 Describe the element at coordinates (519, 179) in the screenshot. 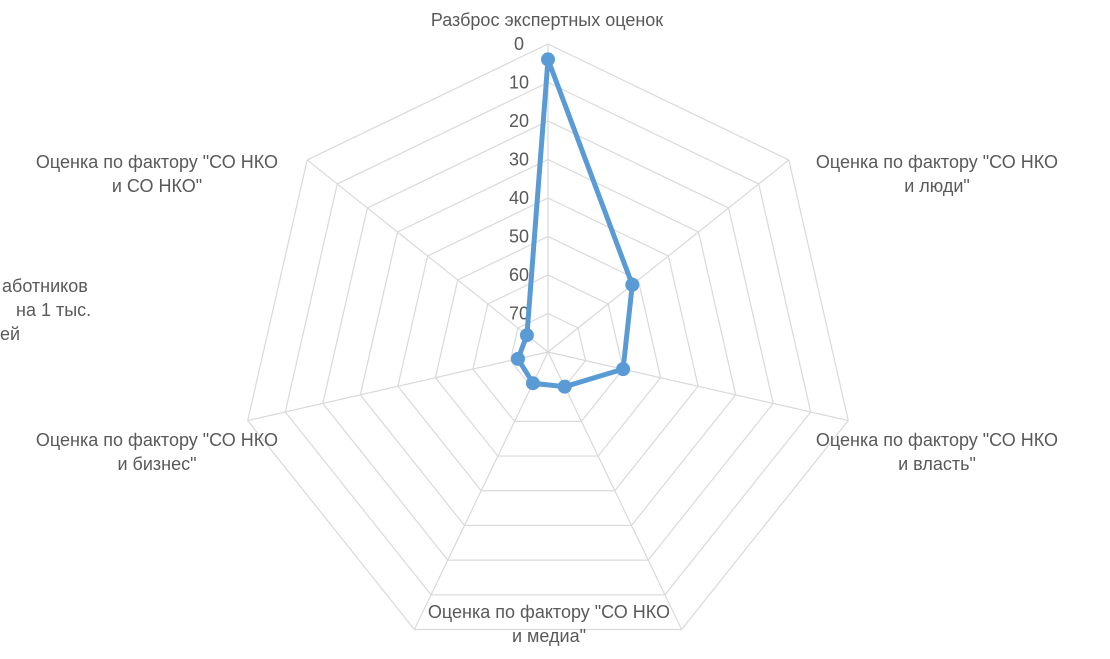

I see `axis-tick-labels: 0 10 20 30 40 50 60 70` at that location.